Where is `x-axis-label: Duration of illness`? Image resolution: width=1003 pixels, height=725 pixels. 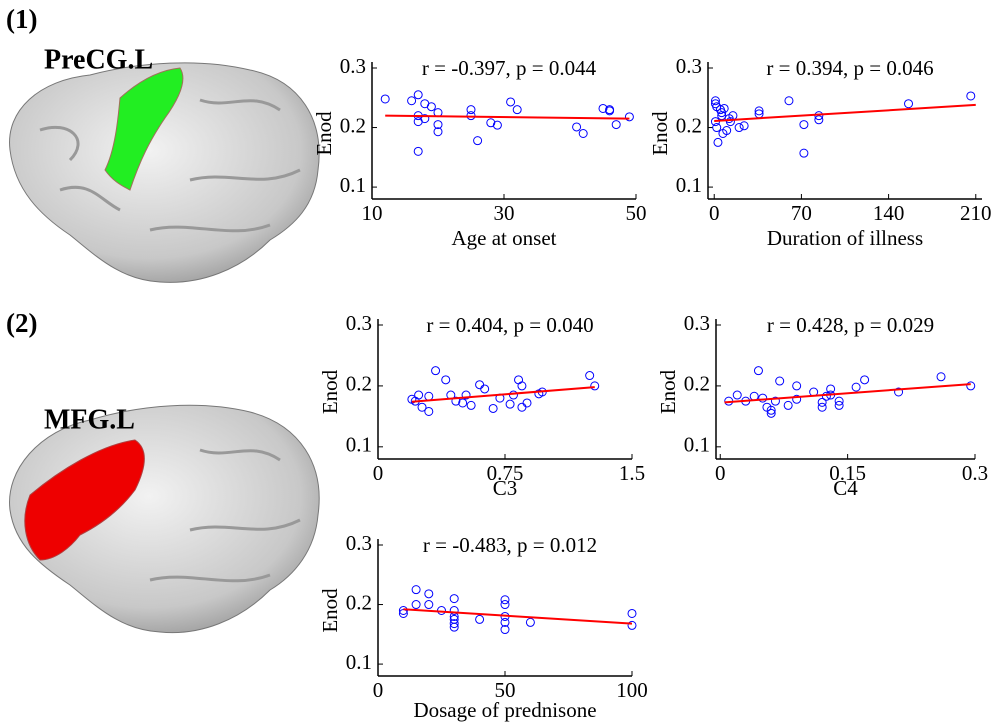 x-axis-label: Duration of illness is located at coordinates (845, 238).